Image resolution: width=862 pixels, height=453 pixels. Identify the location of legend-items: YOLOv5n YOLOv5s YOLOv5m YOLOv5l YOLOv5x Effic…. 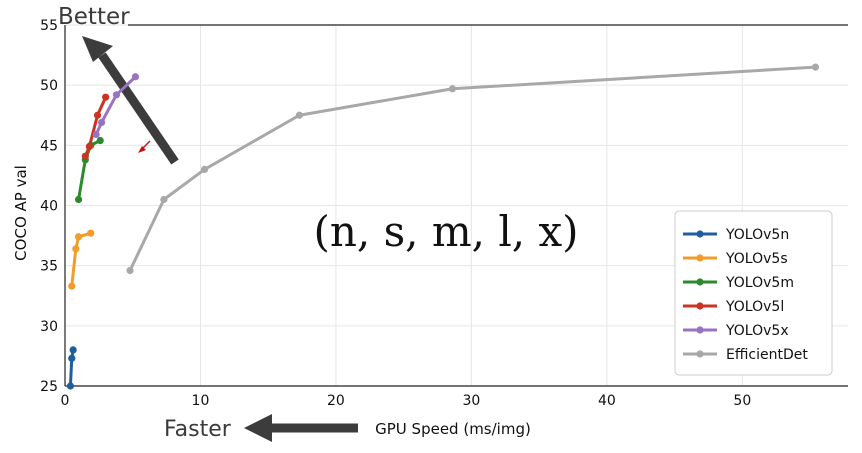
(745, 295).